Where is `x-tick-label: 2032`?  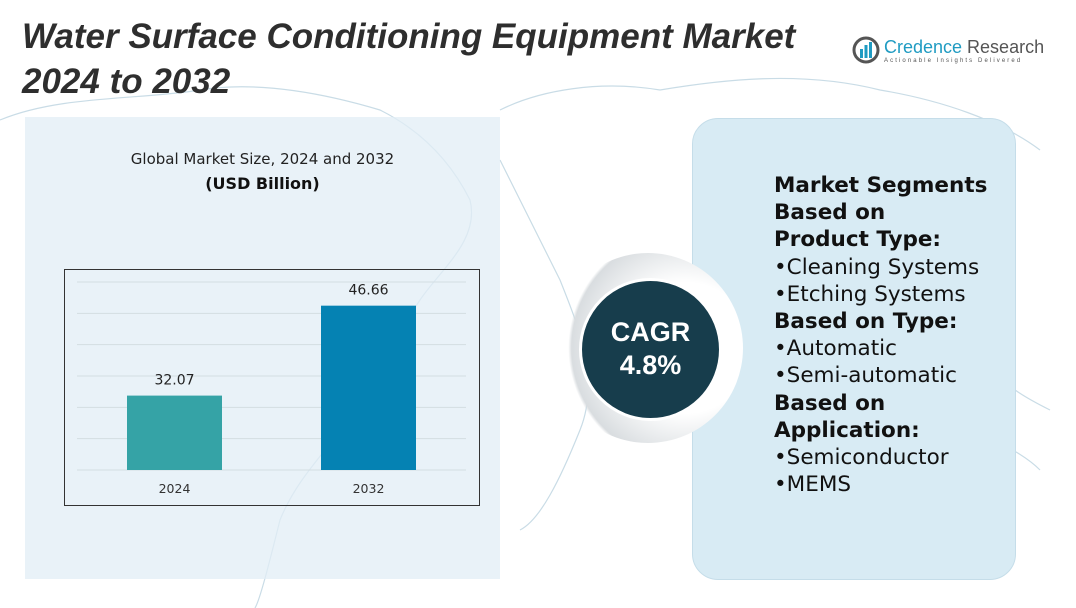 x-tick-label: 2032 is located at coordinates (369, 488).